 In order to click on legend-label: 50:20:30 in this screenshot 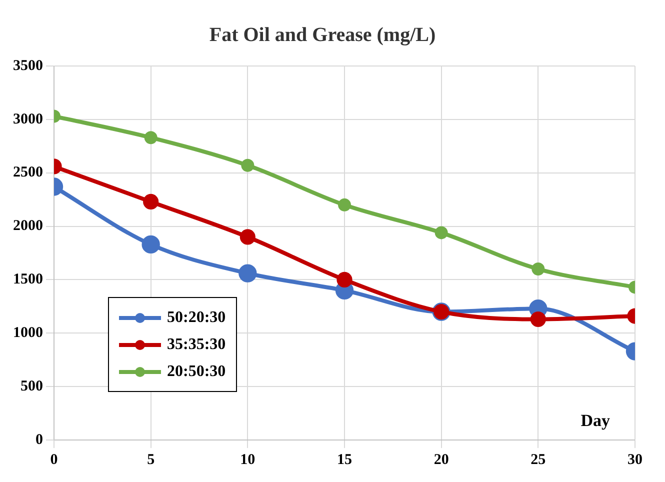, I will do `click(196, 317)`.